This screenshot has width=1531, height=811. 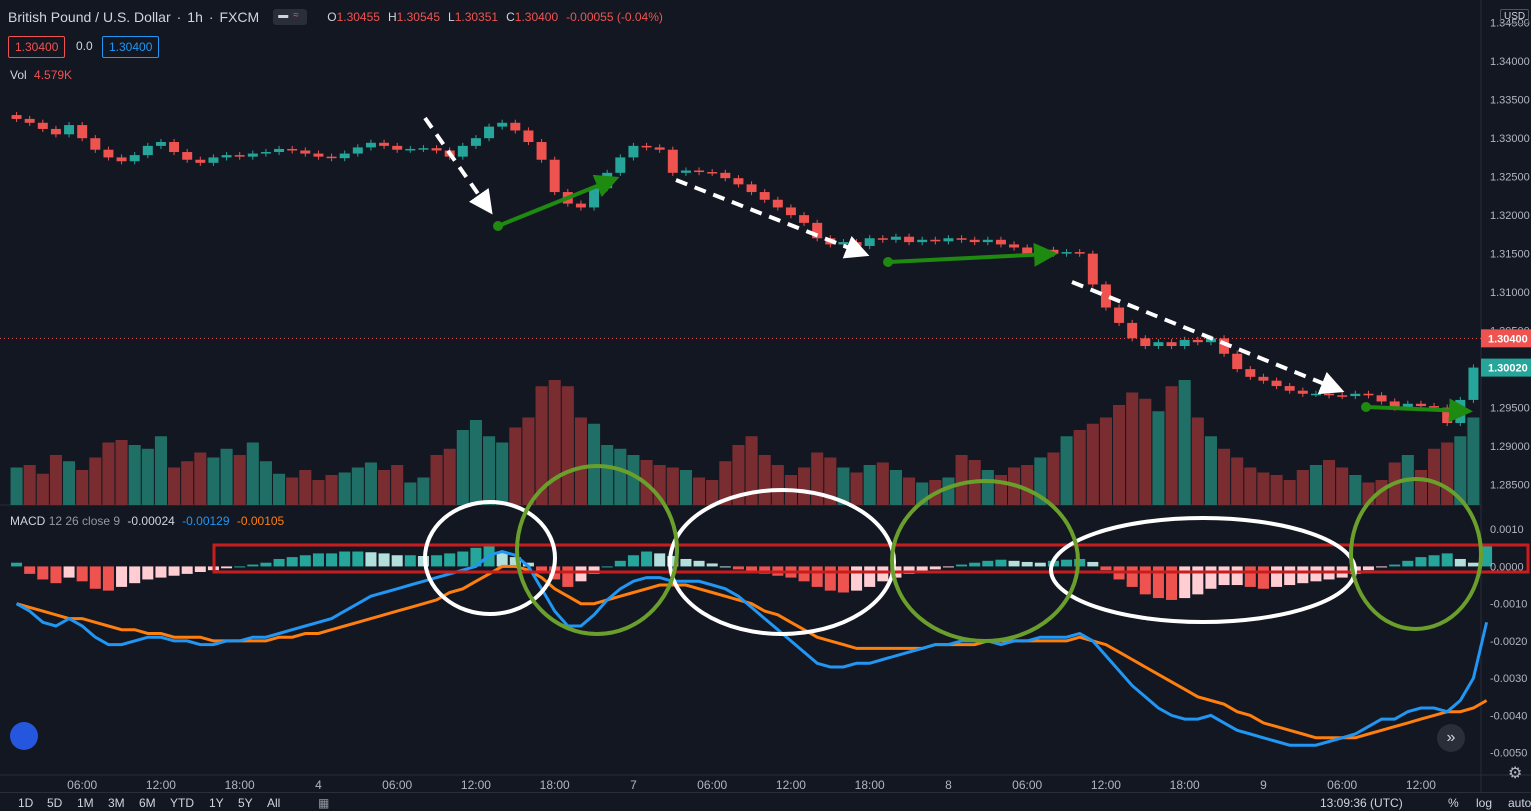 What do you see at coordinates (147, 803) in the screenshot?
I see `timeframe-6m: 6M` at bounding box center [147, 803].